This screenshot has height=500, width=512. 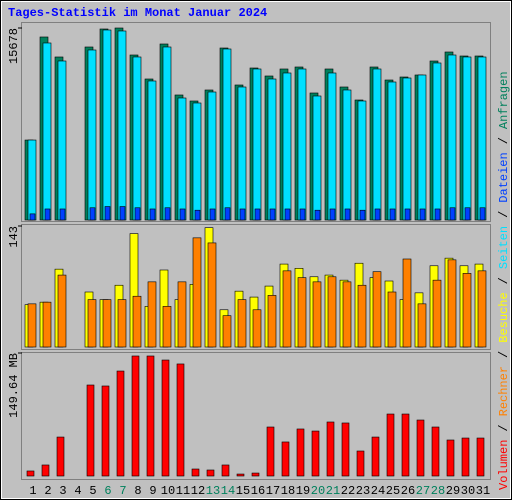 What do you see at coordinates (137, 491) in the screenshot?
I see `x-tick-label: 8` at bounding box center [137, 491].